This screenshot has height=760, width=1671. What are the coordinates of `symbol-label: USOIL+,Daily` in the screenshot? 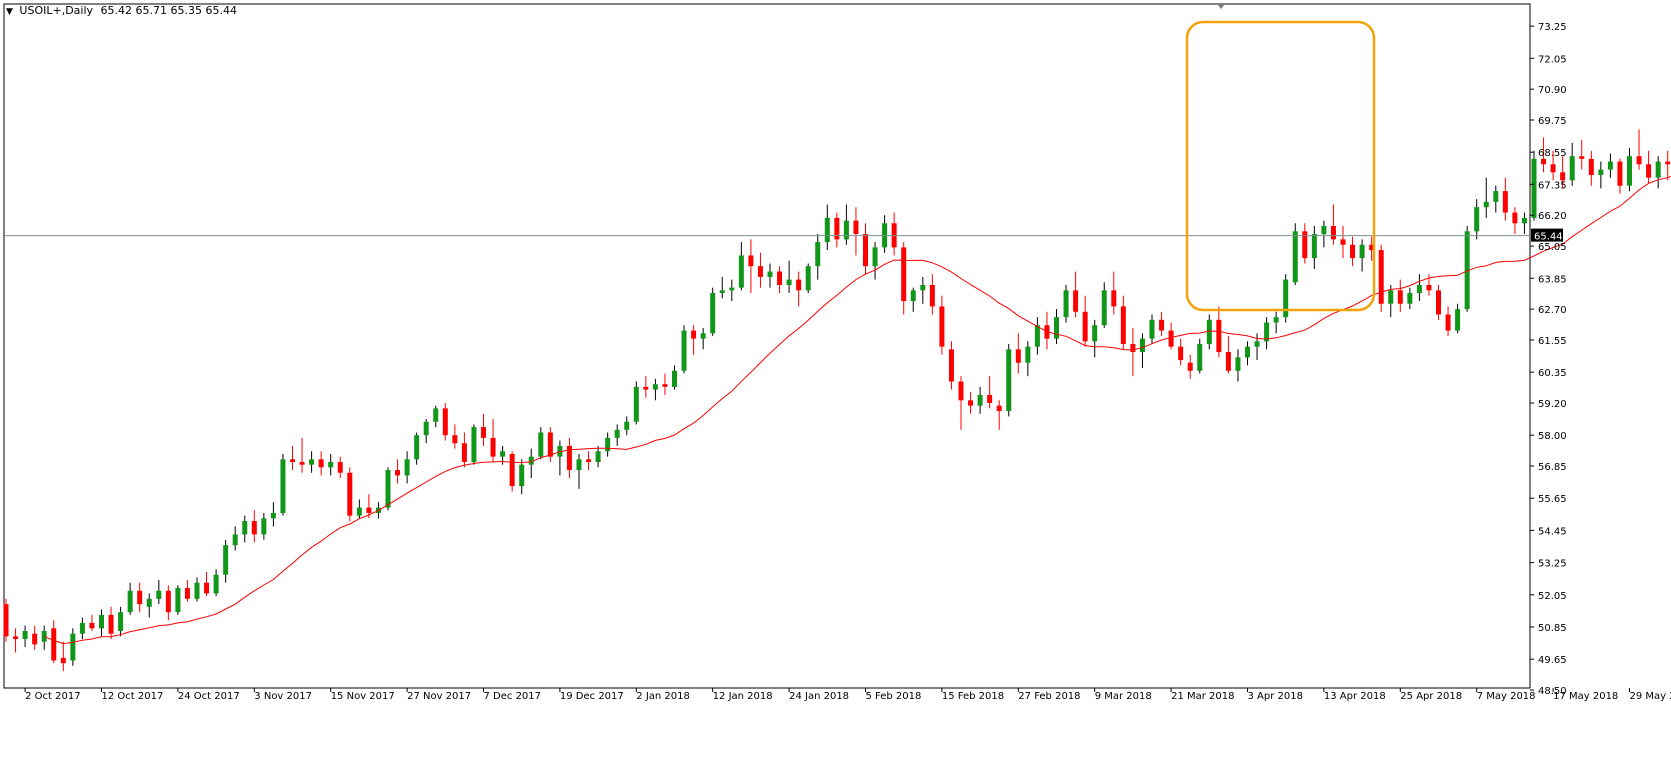 It's located at (56, 10).